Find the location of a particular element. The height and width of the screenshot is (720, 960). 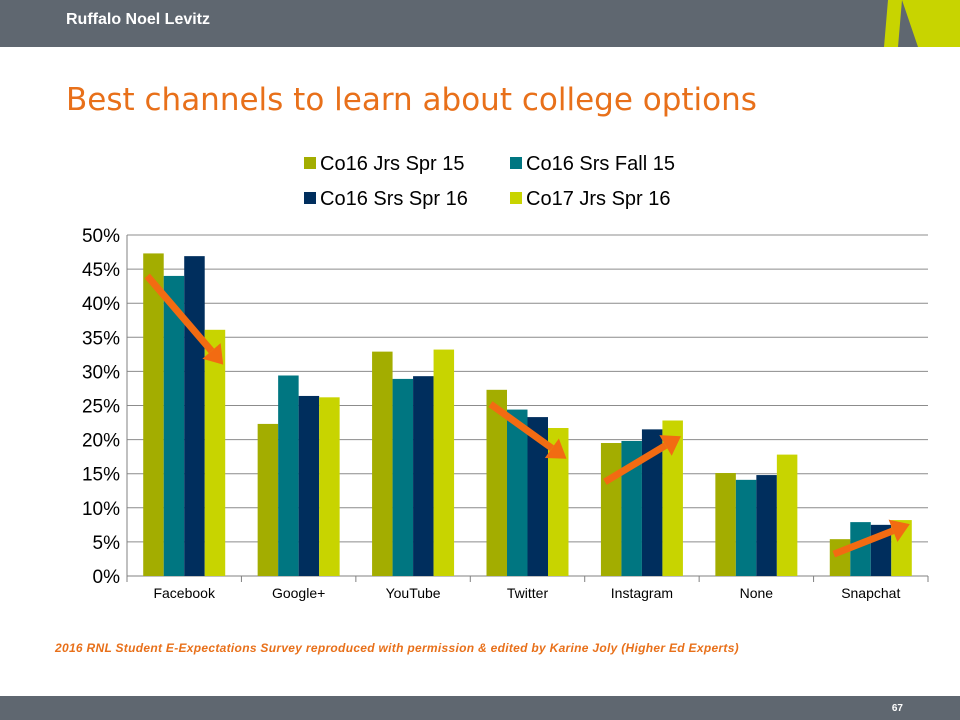

x-tick-label: Twitter is located at coordinates (528, 593).